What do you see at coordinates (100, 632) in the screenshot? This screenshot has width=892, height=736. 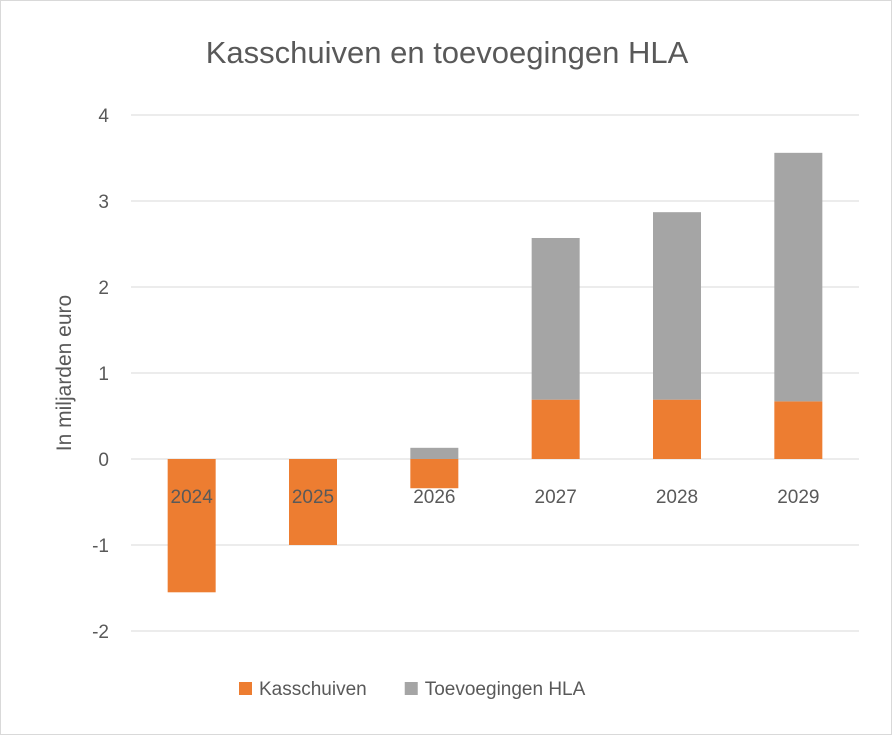 I see `y-tick-label: -2` at bounding box center [100, 632].